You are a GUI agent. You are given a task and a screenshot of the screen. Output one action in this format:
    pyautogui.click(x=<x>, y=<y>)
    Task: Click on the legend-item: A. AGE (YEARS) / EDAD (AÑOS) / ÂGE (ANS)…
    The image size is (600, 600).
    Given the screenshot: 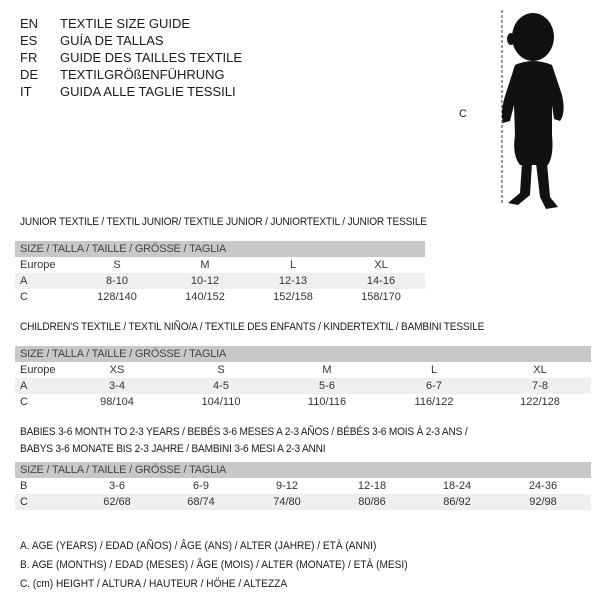 What is the action you would take?
    pyautogui.click(x=198, y=546)
    